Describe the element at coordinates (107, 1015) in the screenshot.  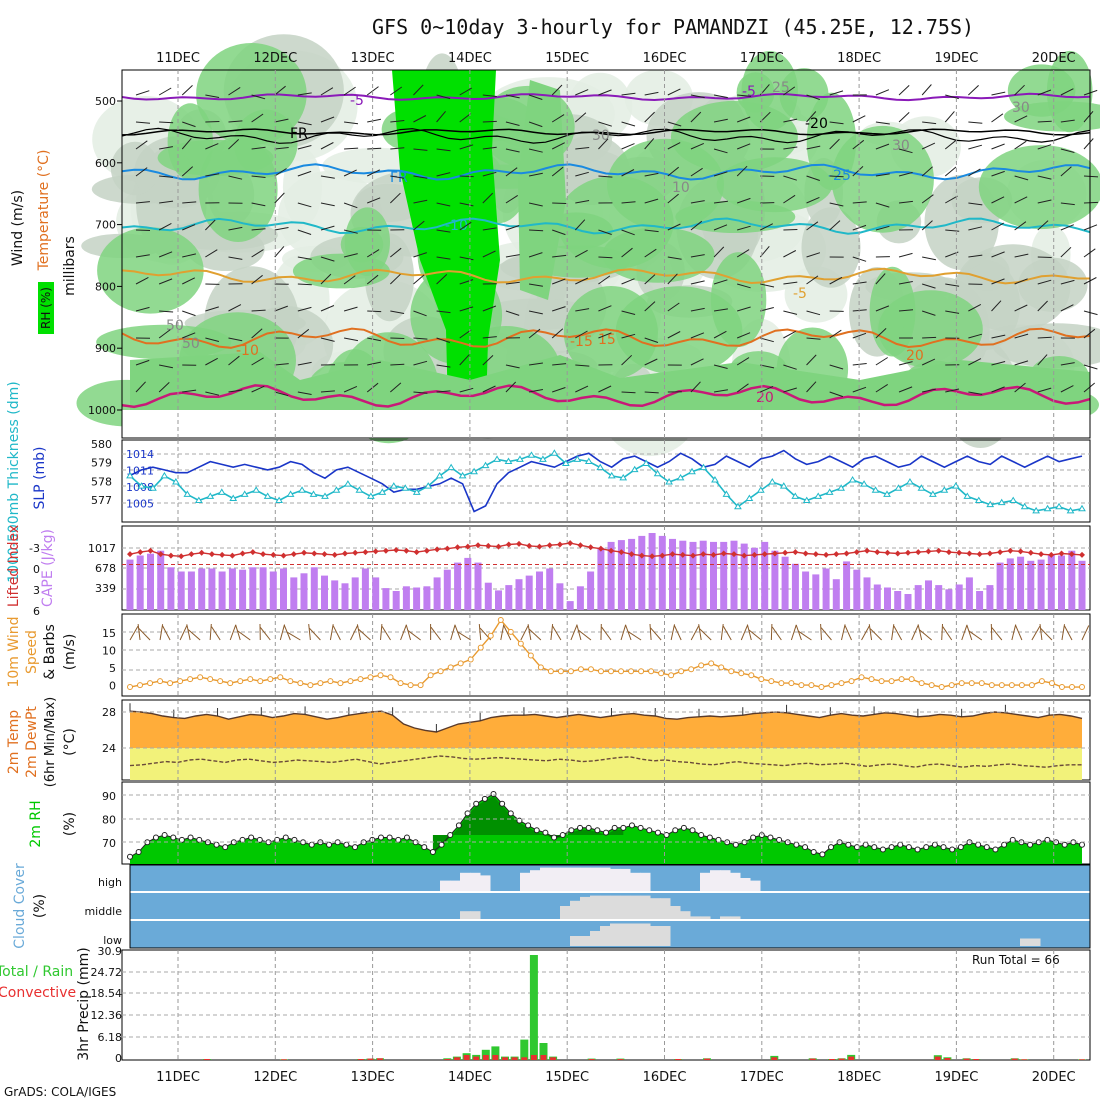
I see `precip-tick: 12.36` at that location.